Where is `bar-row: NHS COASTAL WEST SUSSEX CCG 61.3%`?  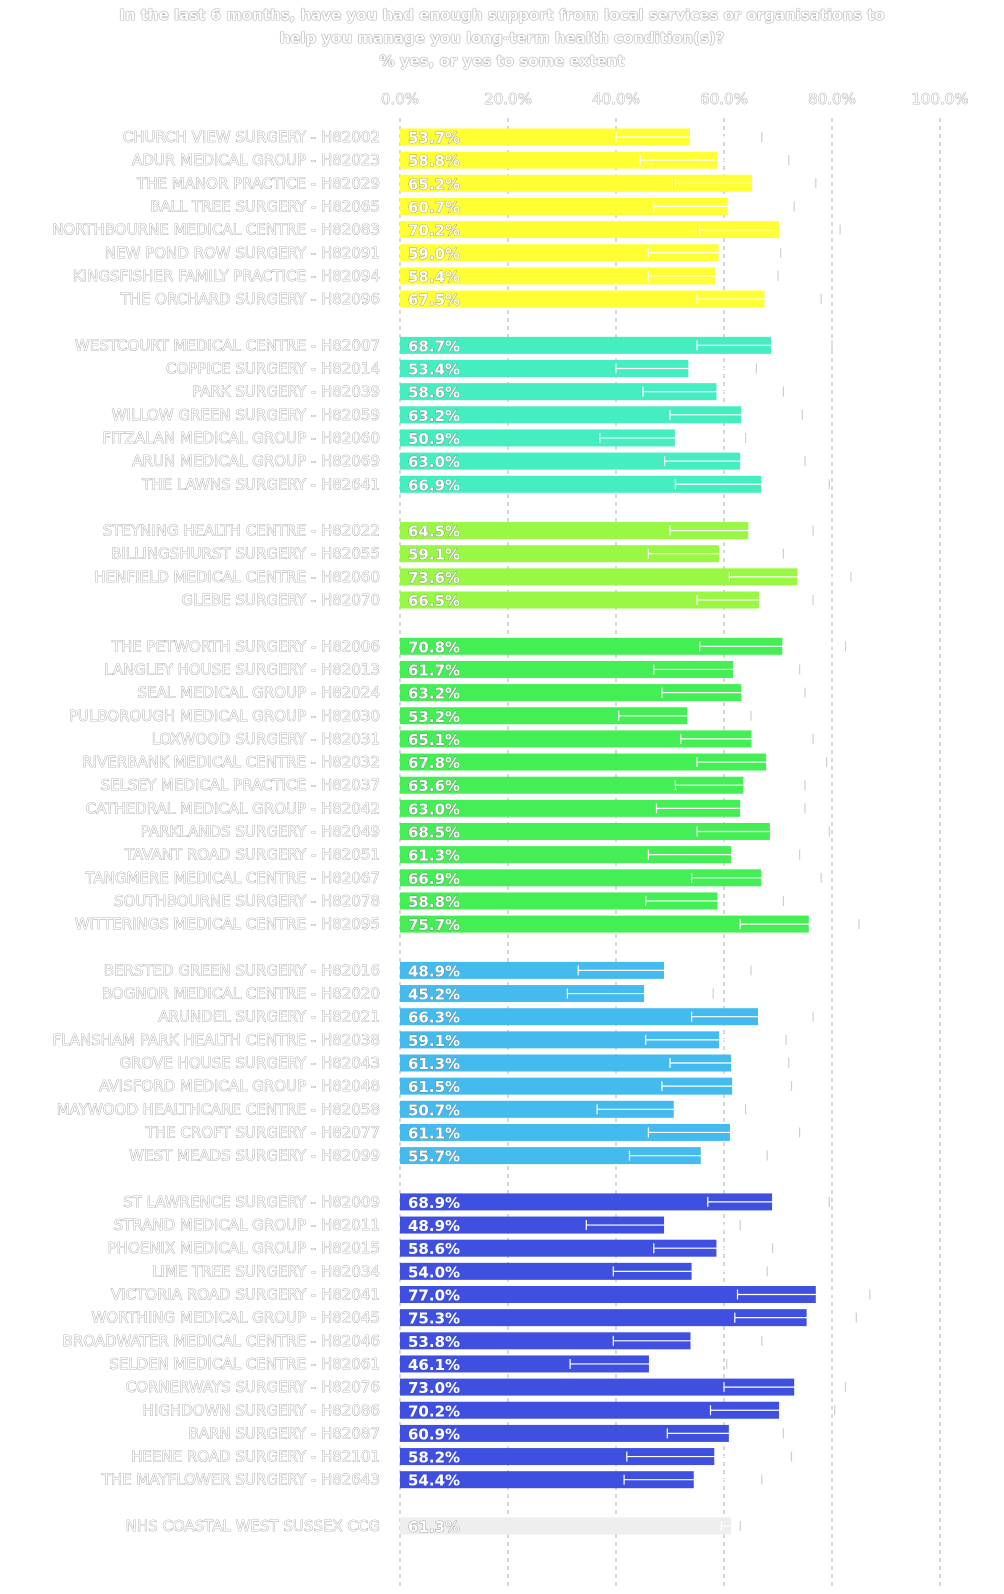
bar-row: NHS COASTAL WEST SUSSEX CCG 61.3% is located at coordinates (433, 1526).